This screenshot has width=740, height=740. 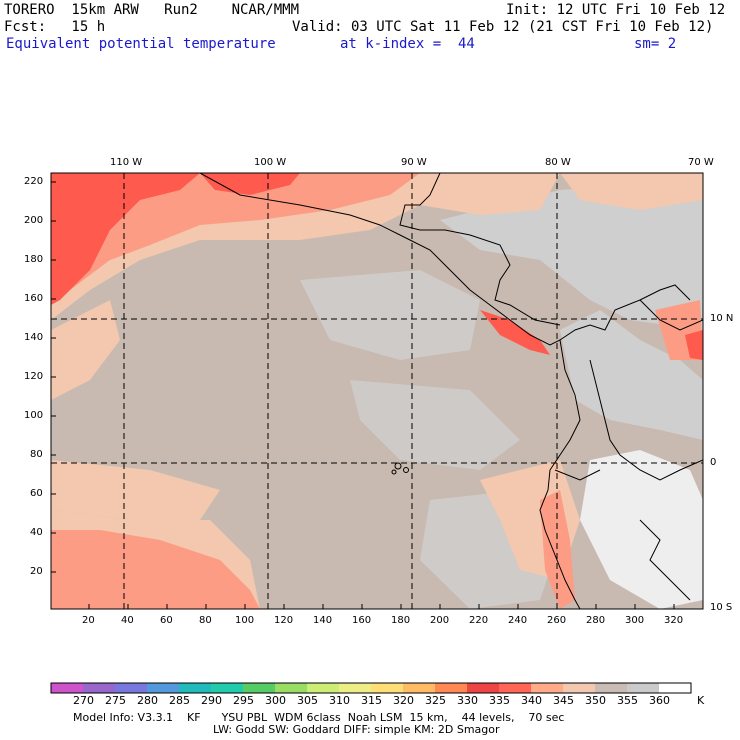 I want to click on y-tick-label: 60, so click(x=36, y=493).